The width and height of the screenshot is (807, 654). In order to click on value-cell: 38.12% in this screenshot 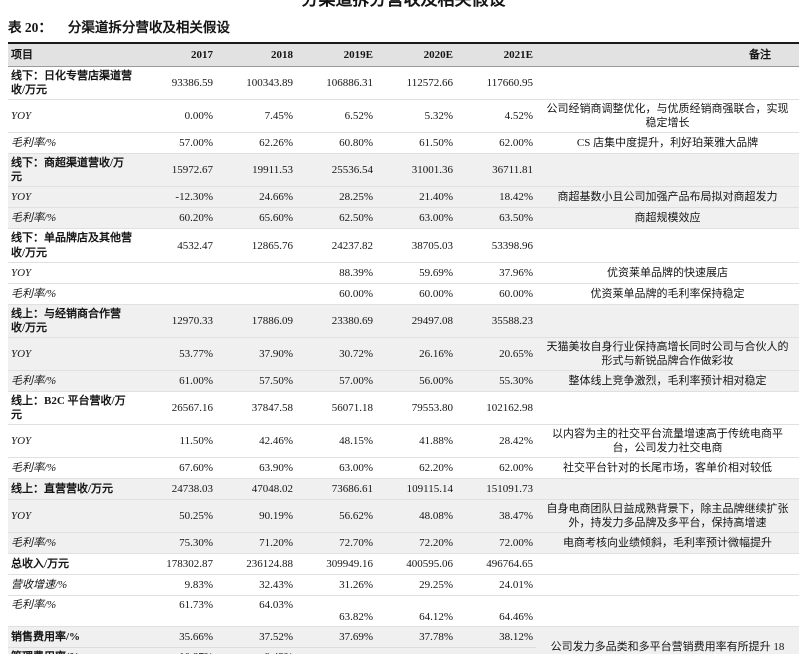, I will do `click(516, 637)`.